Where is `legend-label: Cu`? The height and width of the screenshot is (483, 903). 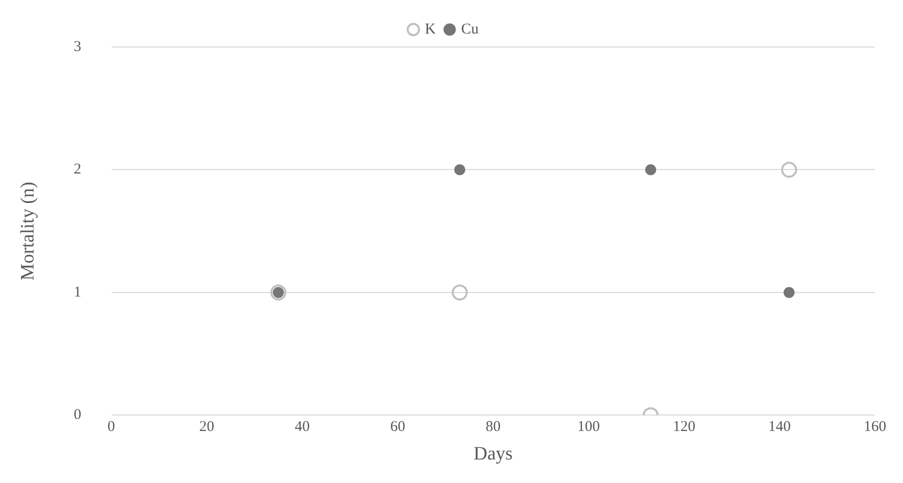
legend-label: Cu is located at coordinates (470, 29).